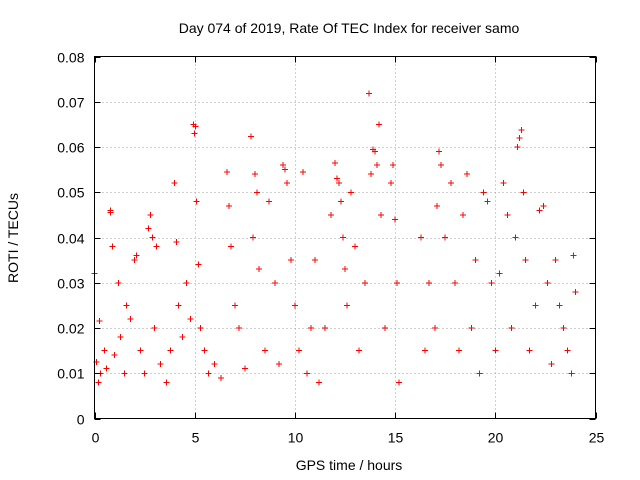 Image resolution: width=640 pixels, height=480 pixels. What do you see at coordinates (70, 374) in the screenshot?
I see `y-tick-label: 0.01` at bounding box center [70, 374].